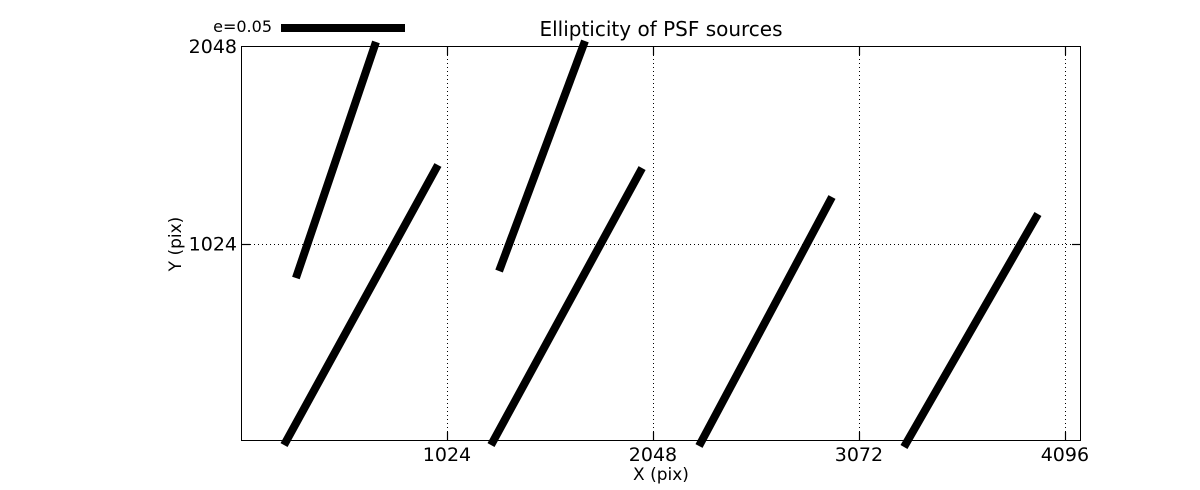 This screenshot has width=1200, height=490. I want to click on x-tick-label-2048: 2048, so click(653, 455).